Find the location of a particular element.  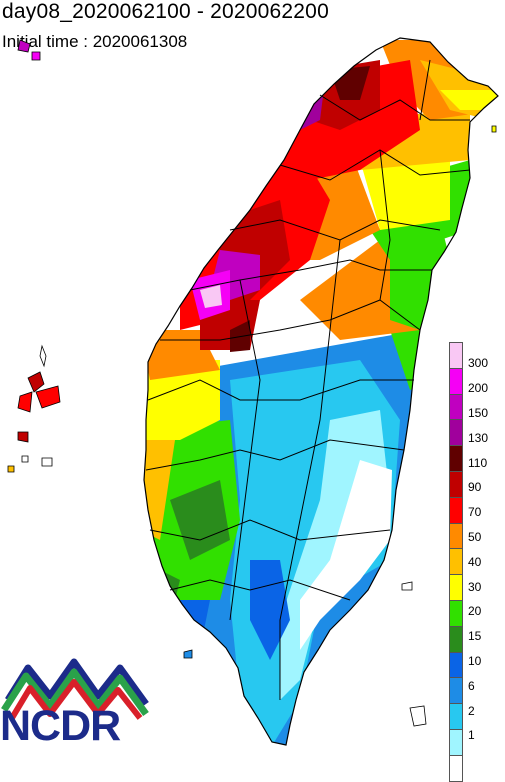

legend-label: 200 is located at coordinates (478, 388).